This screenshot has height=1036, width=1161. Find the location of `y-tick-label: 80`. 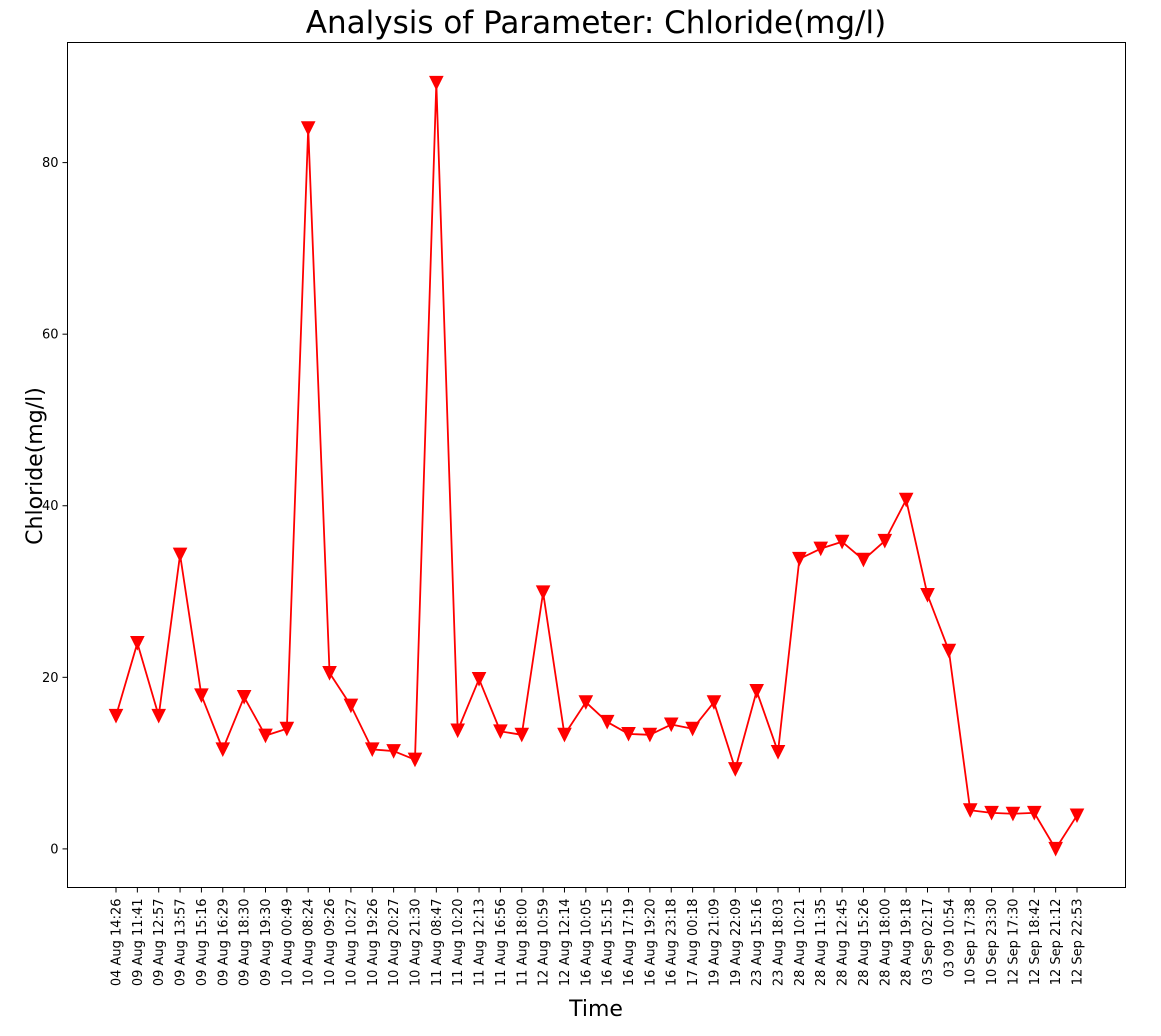

y-tick-label: 80 is located at coordinates (50, 163).